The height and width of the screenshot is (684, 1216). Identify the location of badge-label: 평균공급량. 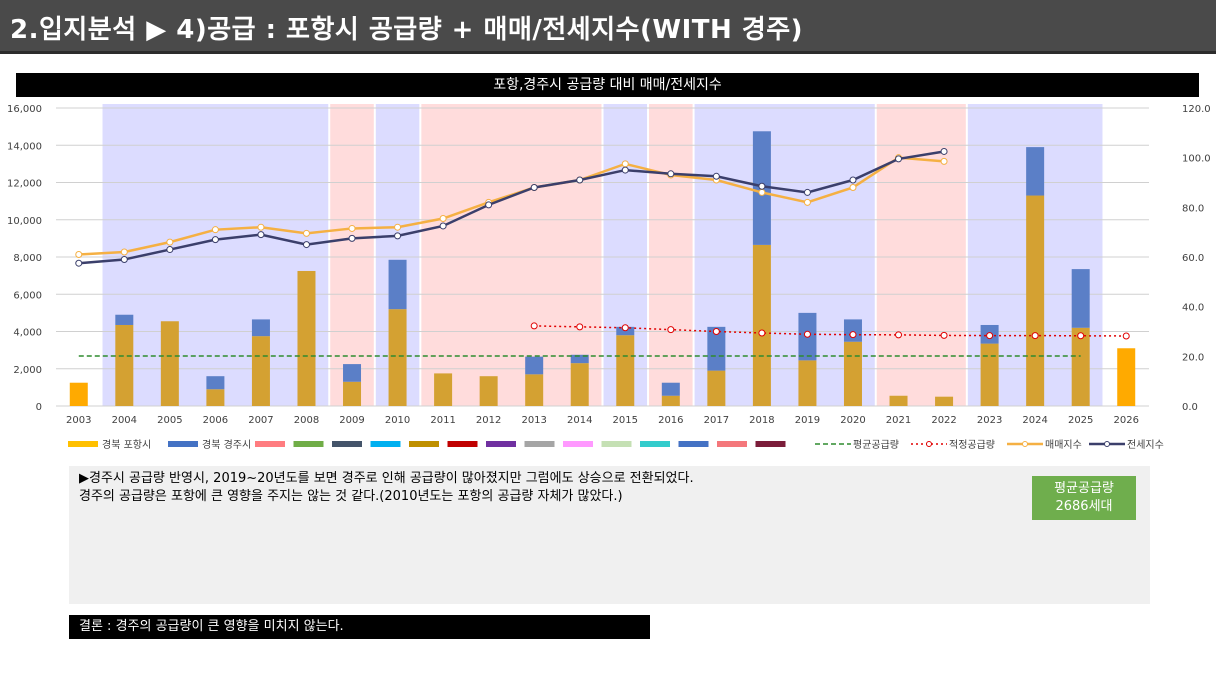
(1084, 488).